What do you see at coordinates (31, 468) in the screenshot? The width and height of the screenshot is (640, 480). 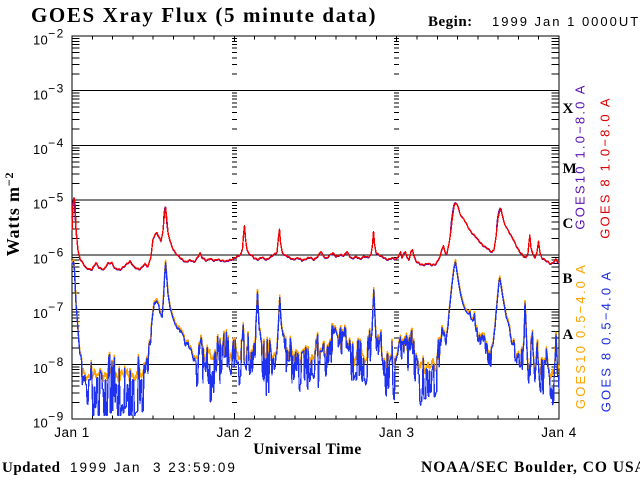 I see `svg-text: Updated` at bounding box center [31, 468].